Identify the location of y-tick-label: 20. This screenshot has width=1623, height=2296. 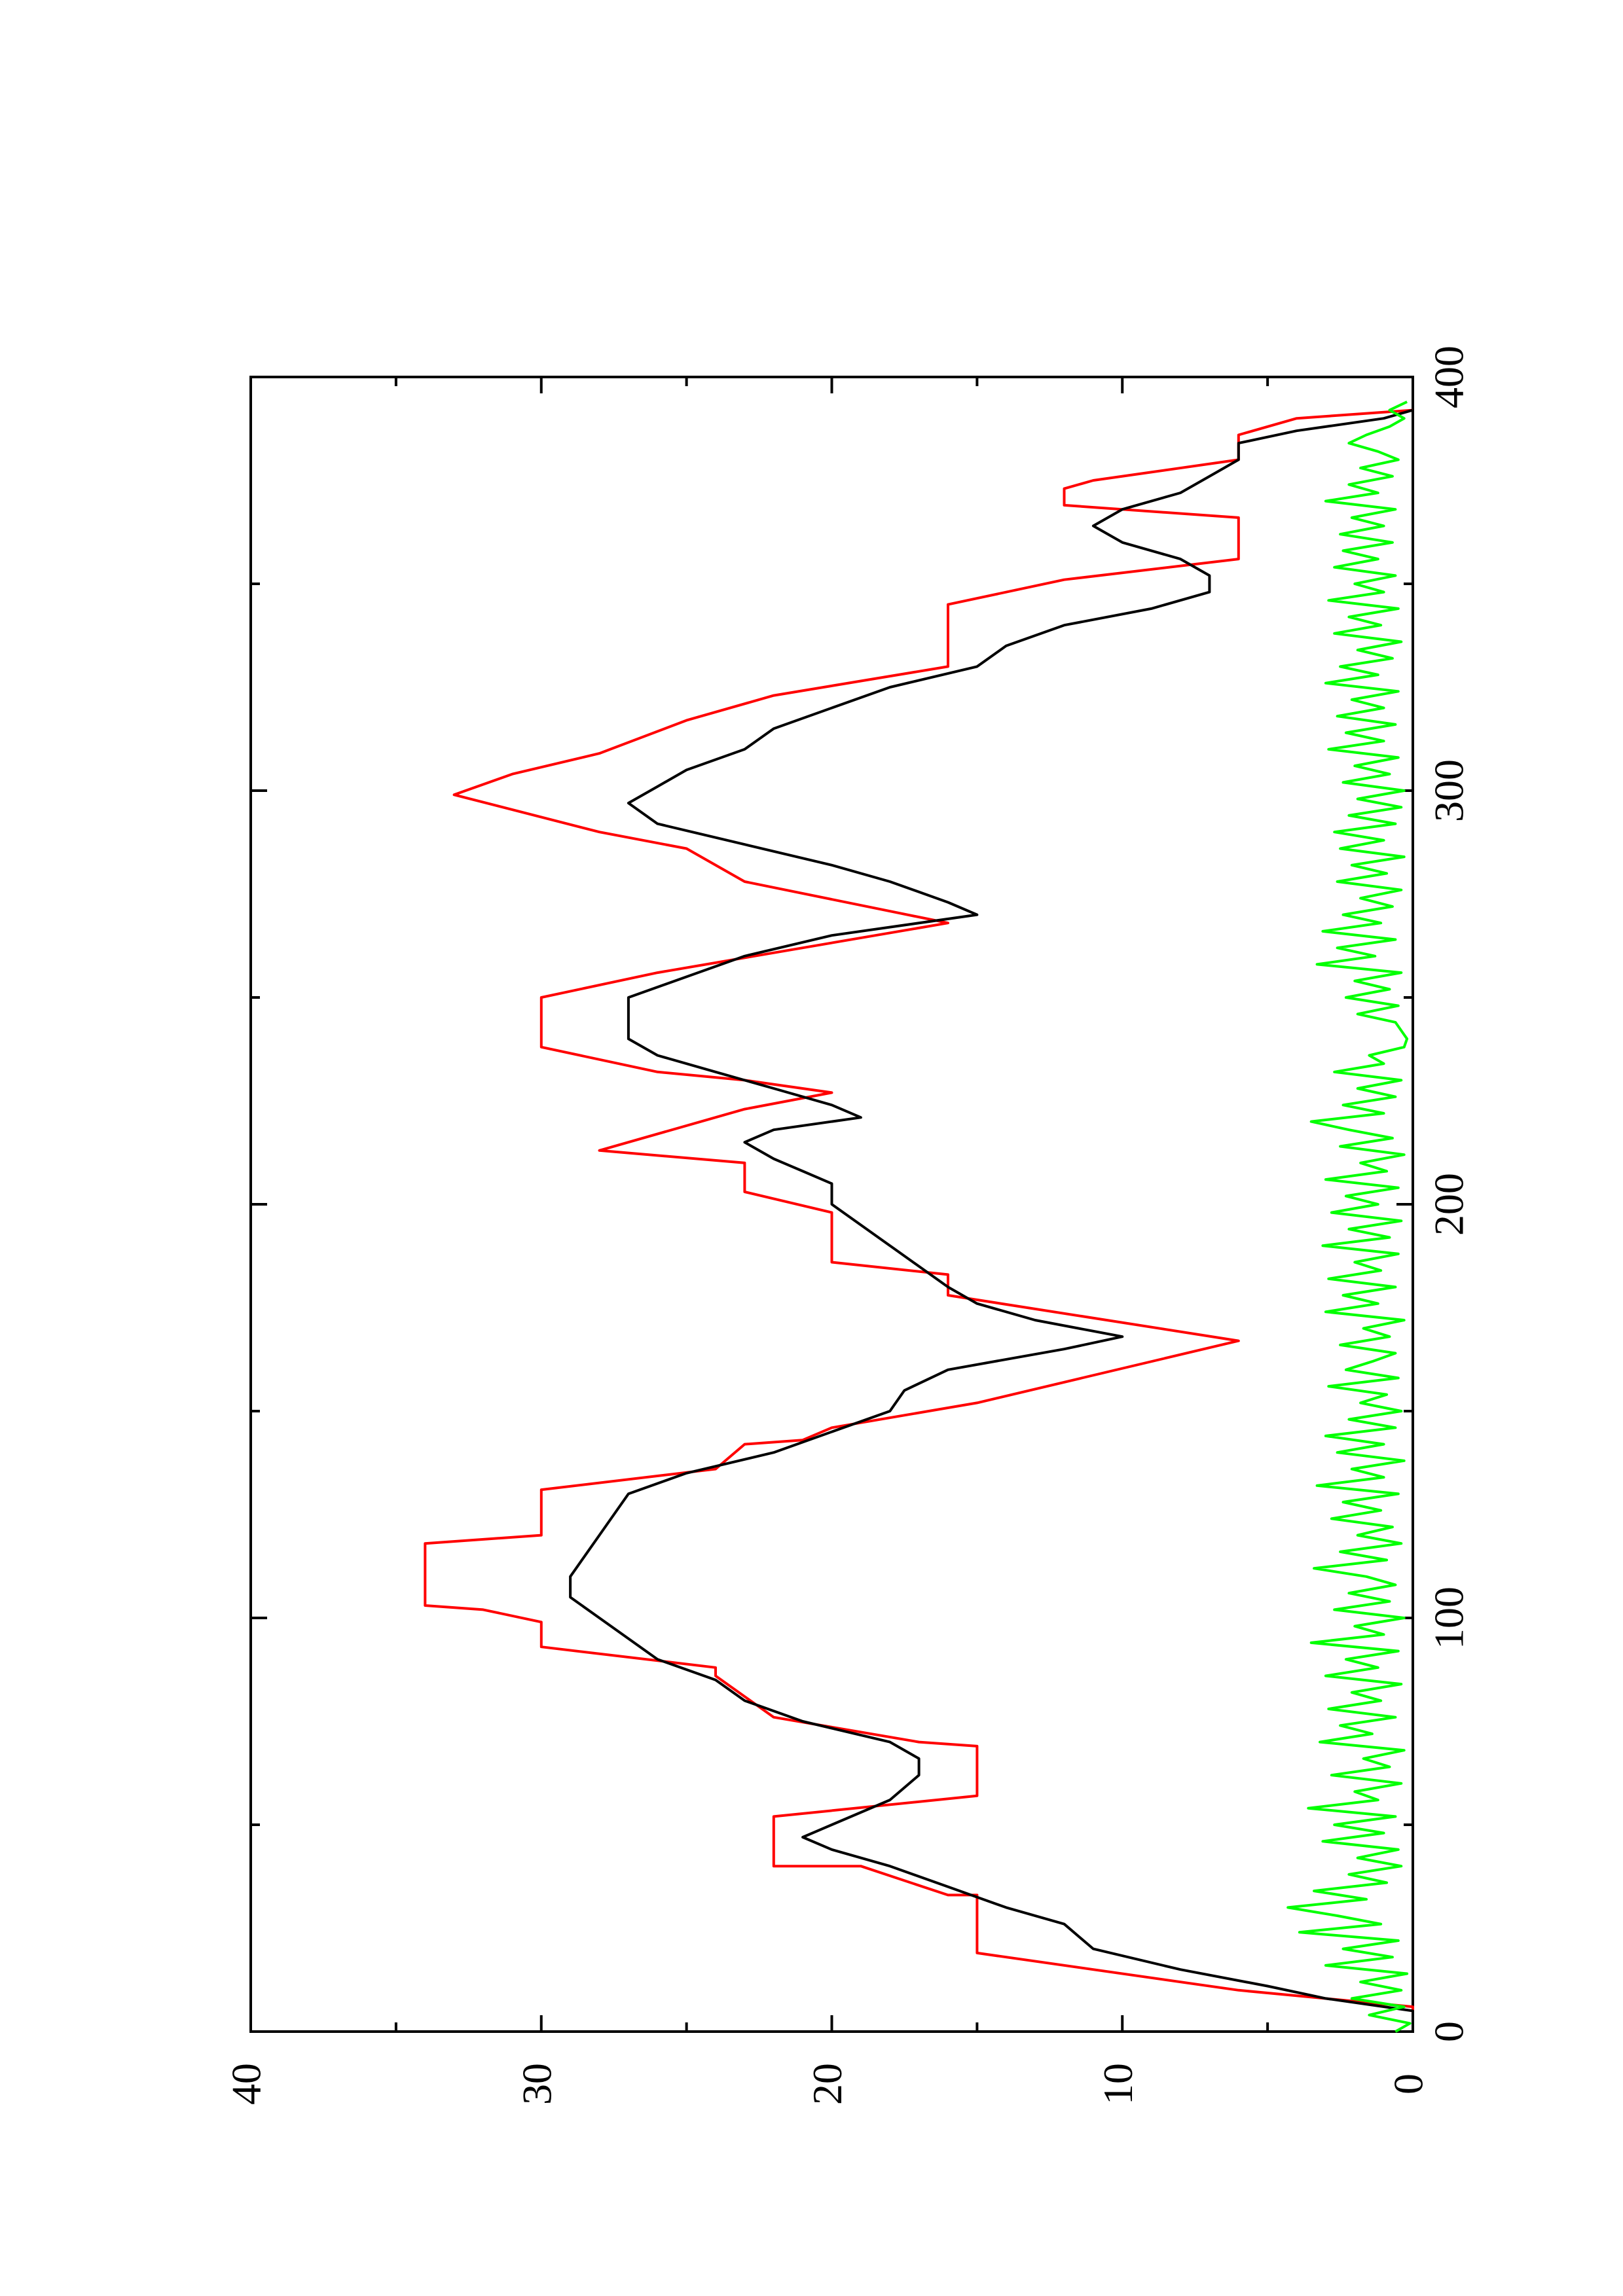
(827, 2084).